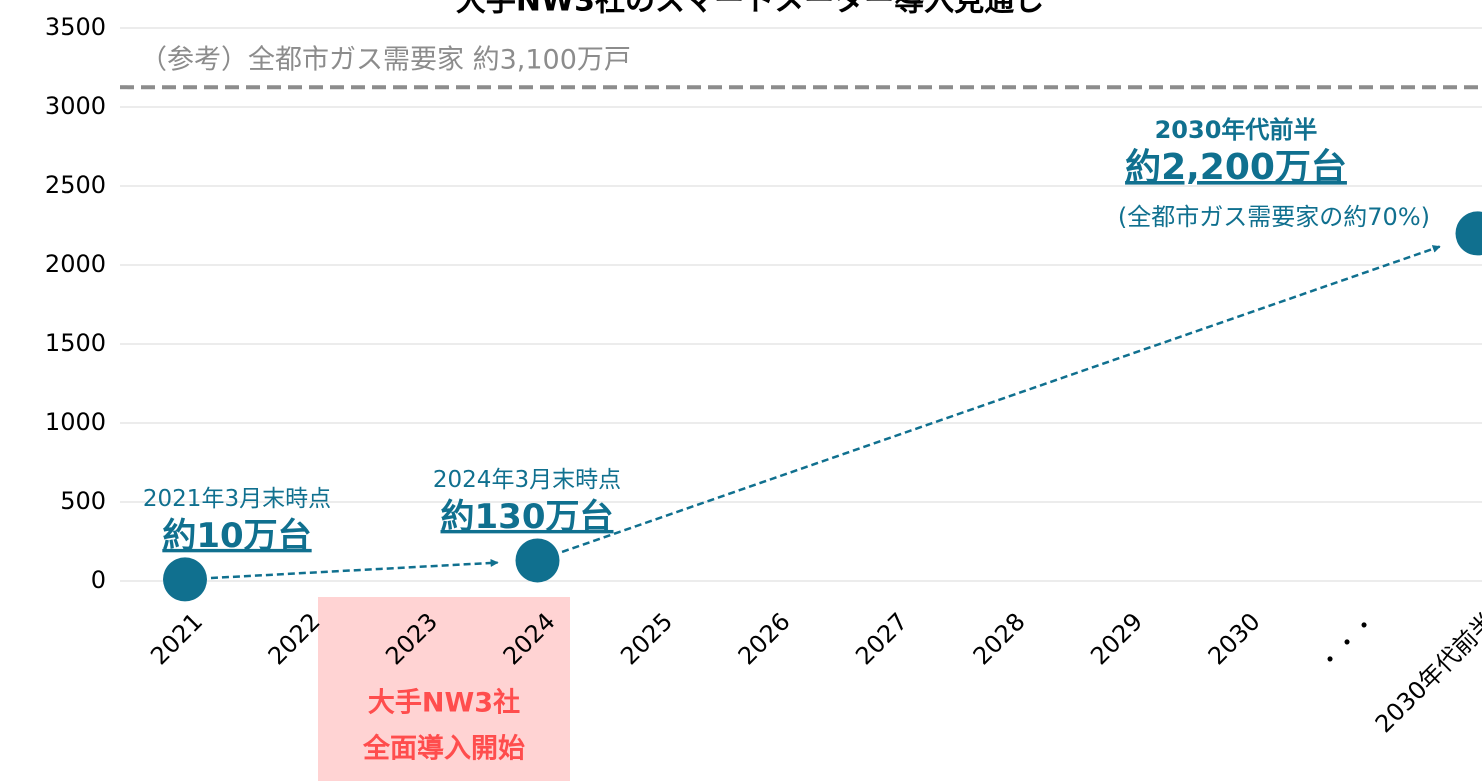 The height and width of the screenshot is (781, 1482). Describe the element at coordinates (354, 569) in the screenshot. I see `trend-arrow` at that location.